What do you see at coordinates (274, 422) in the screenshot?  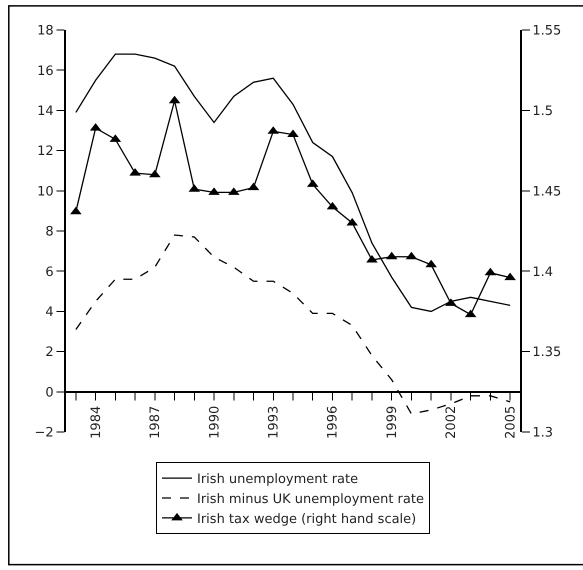 I see `x-tick-label: 1993` at bounding box center [274, 422].